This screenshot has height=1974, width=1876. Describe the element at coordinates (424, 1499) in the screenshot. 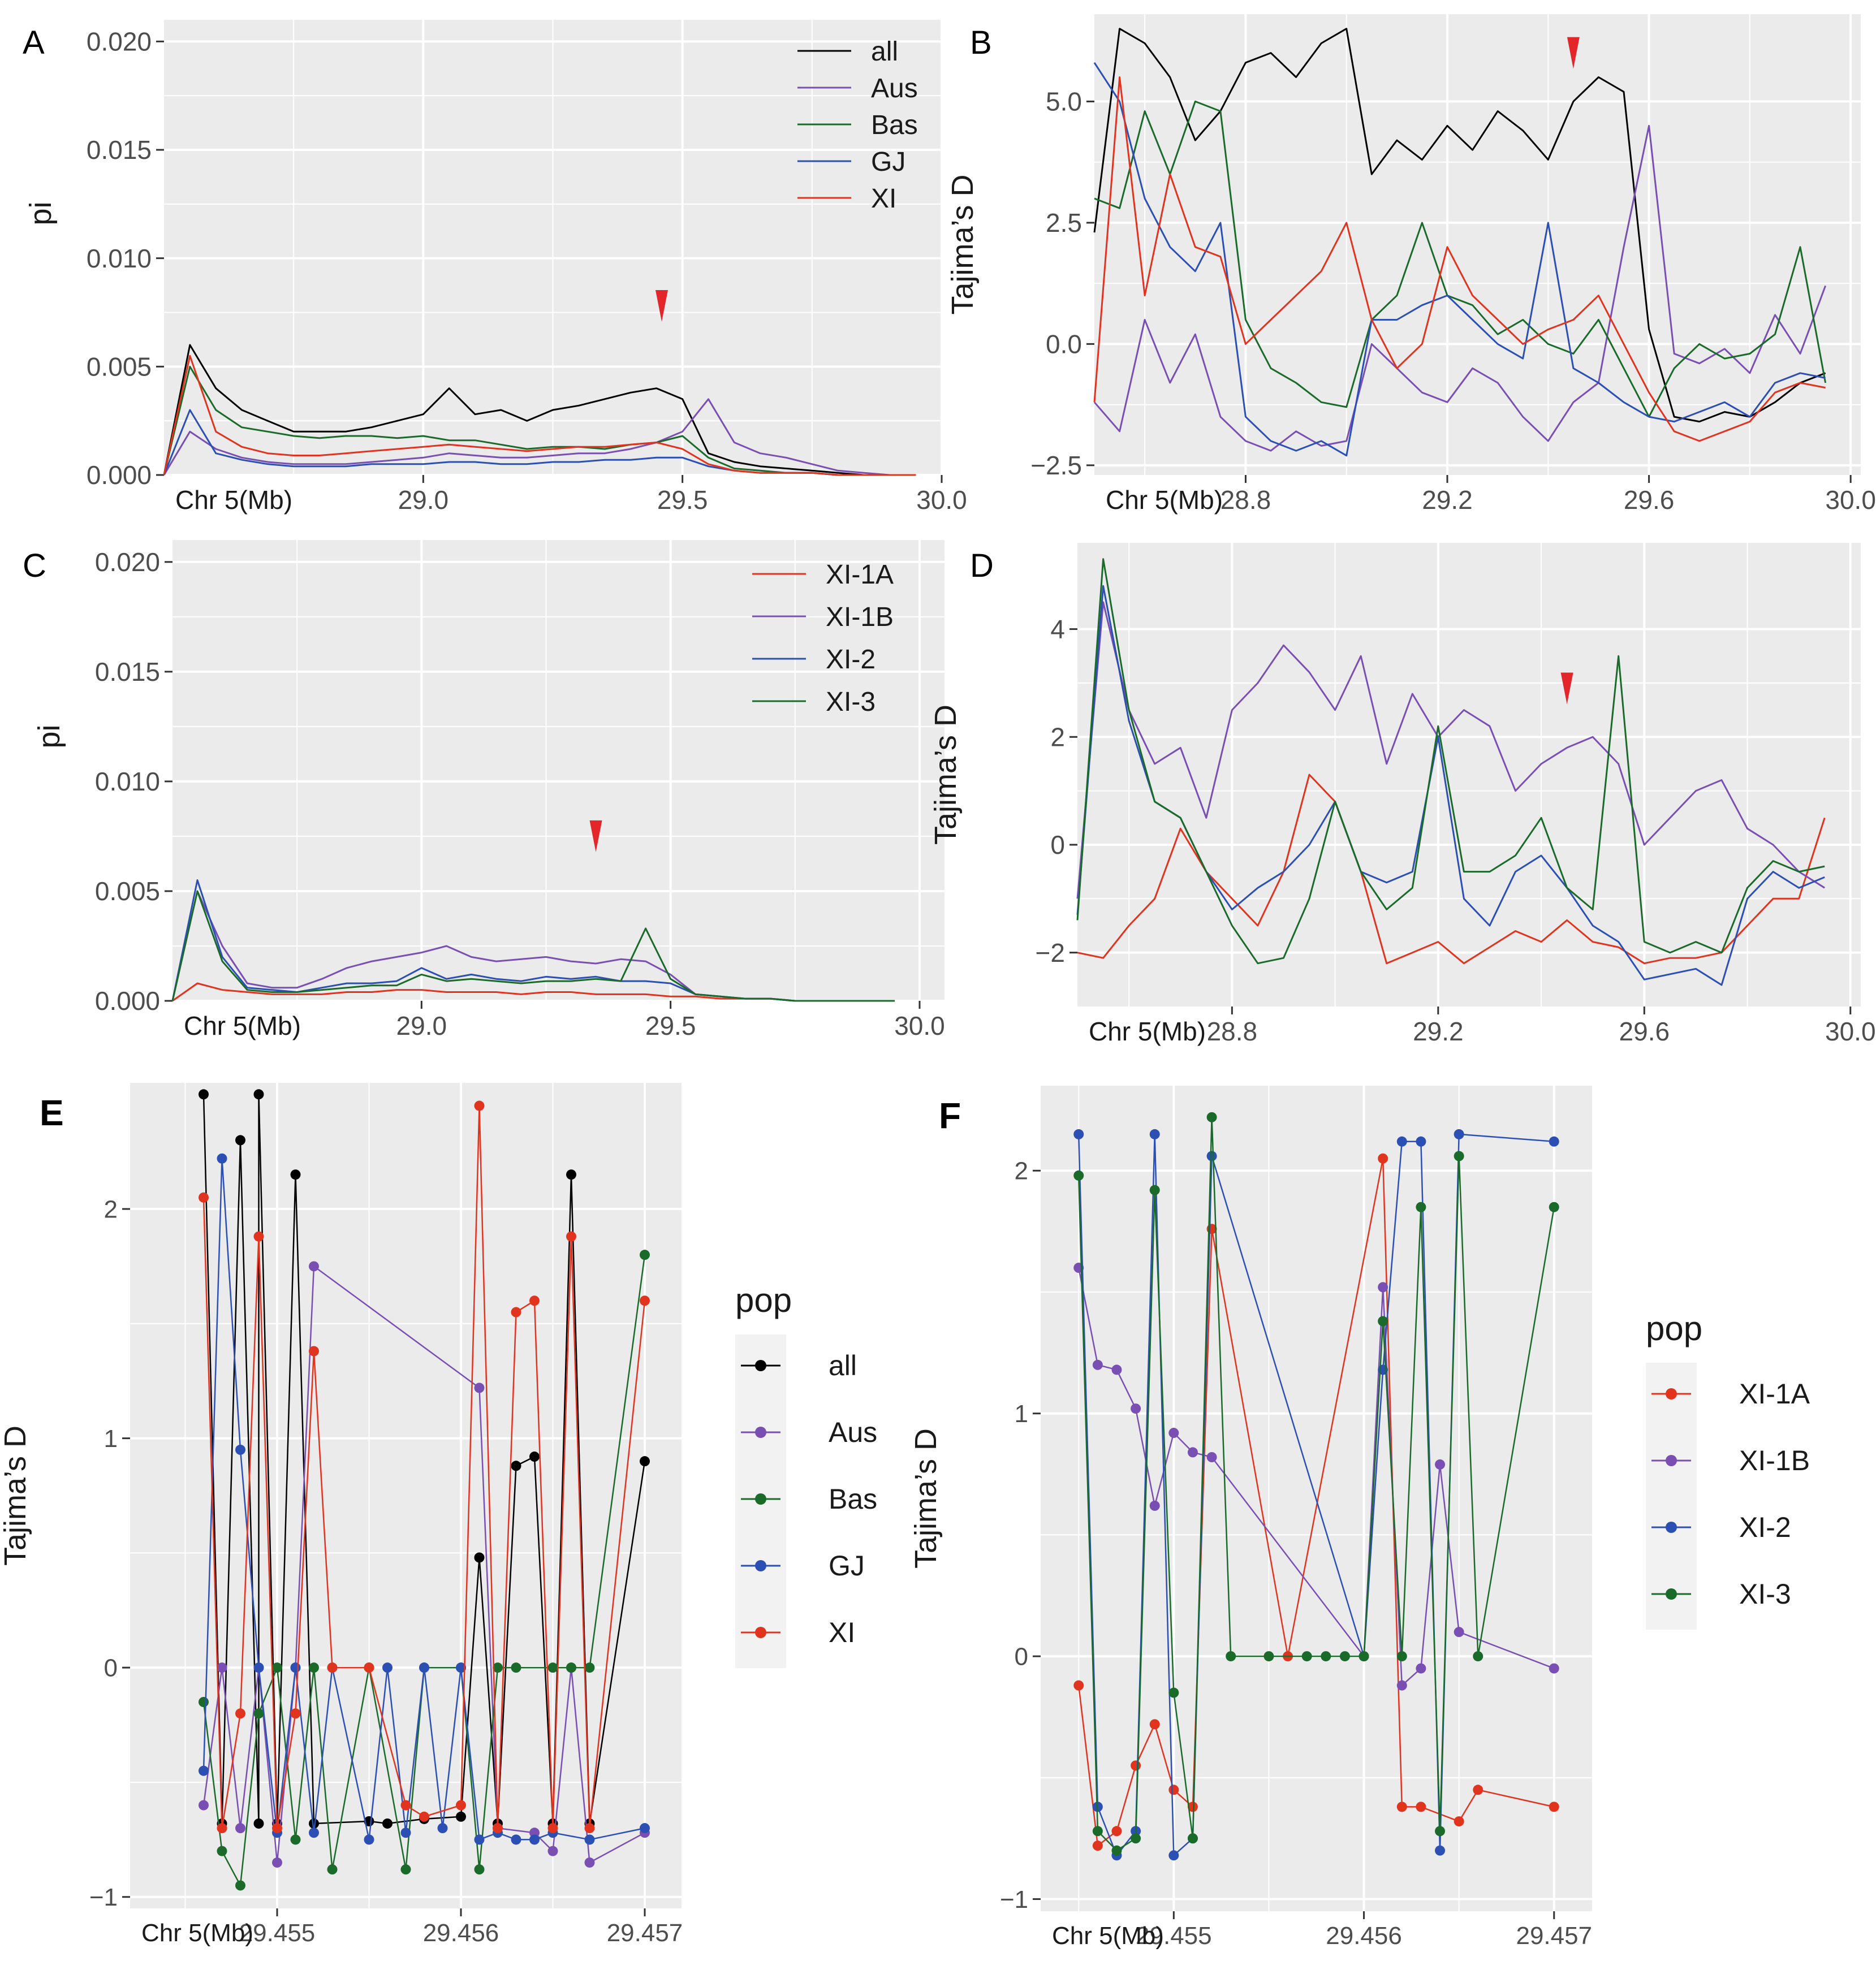

I see `series-gj` at that location.